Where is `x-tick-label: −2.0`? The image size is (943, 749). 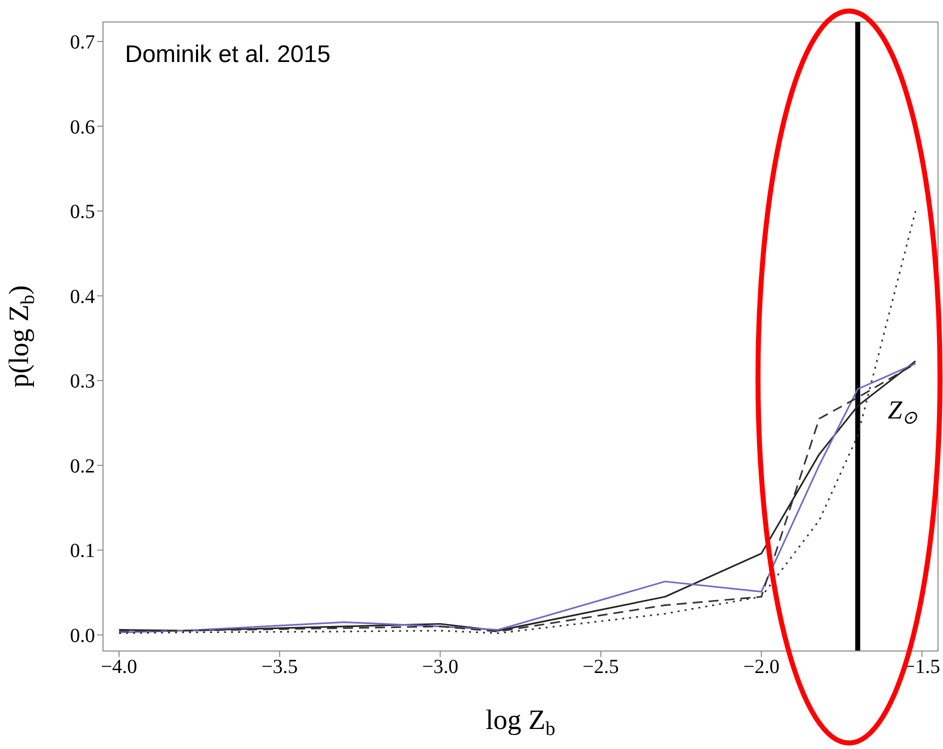 x-tick-label: −2.0 is located at coordinates (761, 667).